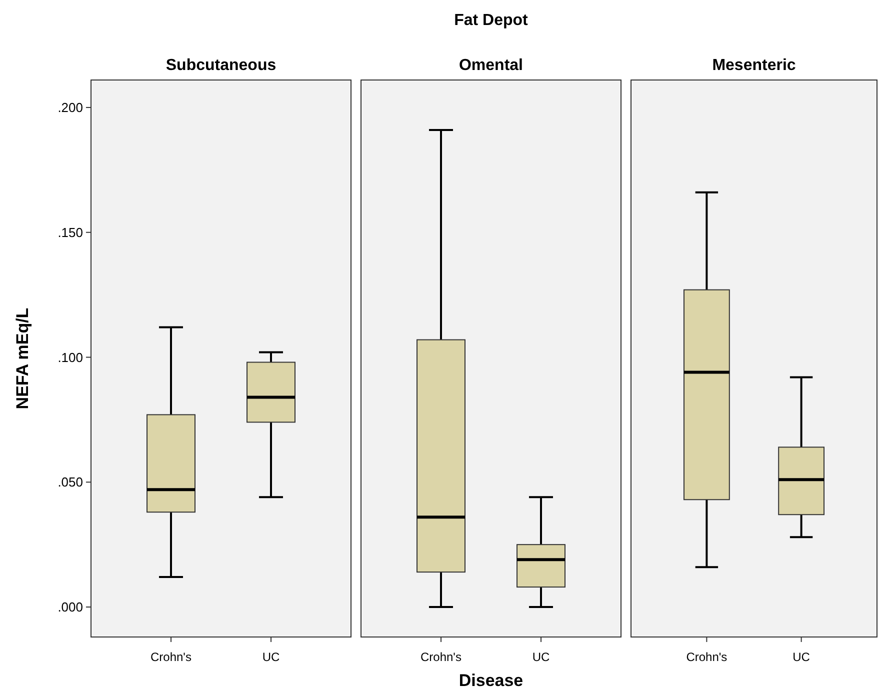 The width and height of the screenshot is (879, 698). What do you see at coordinates (70, 108) in the screenshot?
I see `y-tick-label: .200` at bounding box center [70, 108].